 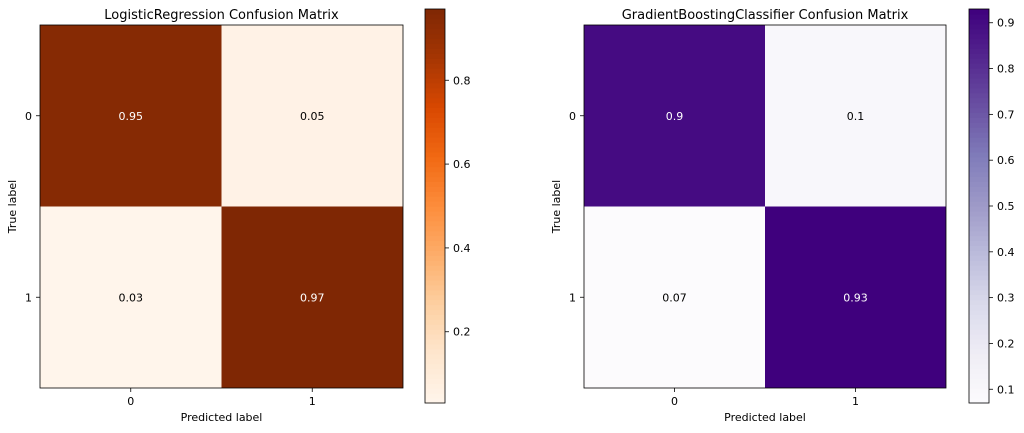 What do you see at coordinates (674, 401) in the screenshot?
I see `x-tick-label: 0` at bounding box center [674, 401].